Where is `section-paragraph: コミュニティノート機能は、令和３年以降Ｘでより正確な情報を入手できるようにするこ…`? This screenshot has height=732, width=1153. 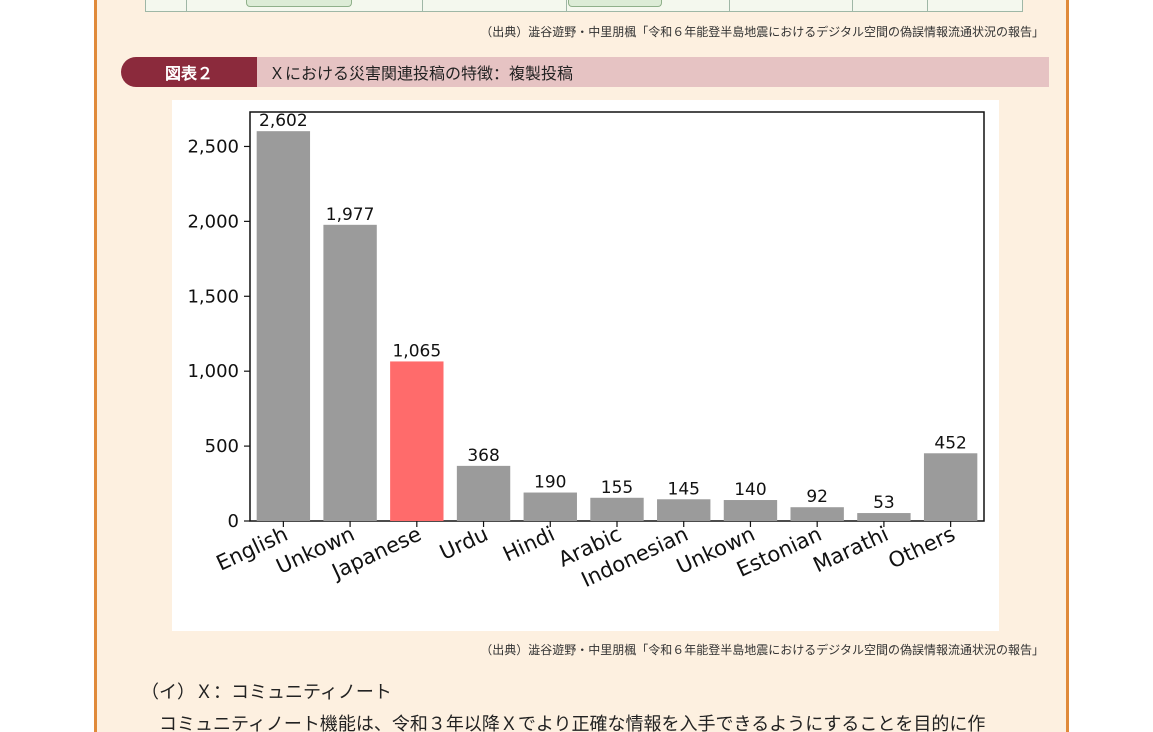 section-paragraph: コミュニティノート機能は、令和３年以降Ｘでより正確な情報を入手できるようにするこ… is located at coordinates (572, 723).